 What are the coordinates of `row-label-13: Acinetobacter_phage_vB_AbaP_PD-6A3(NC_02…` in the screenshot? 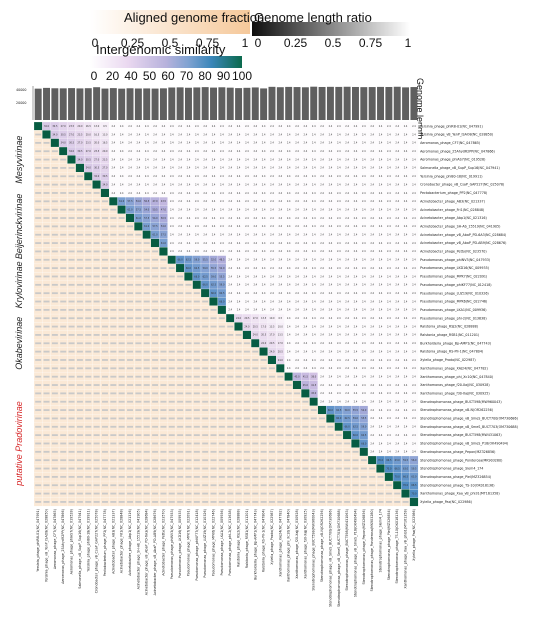 It's located at (463, 235).